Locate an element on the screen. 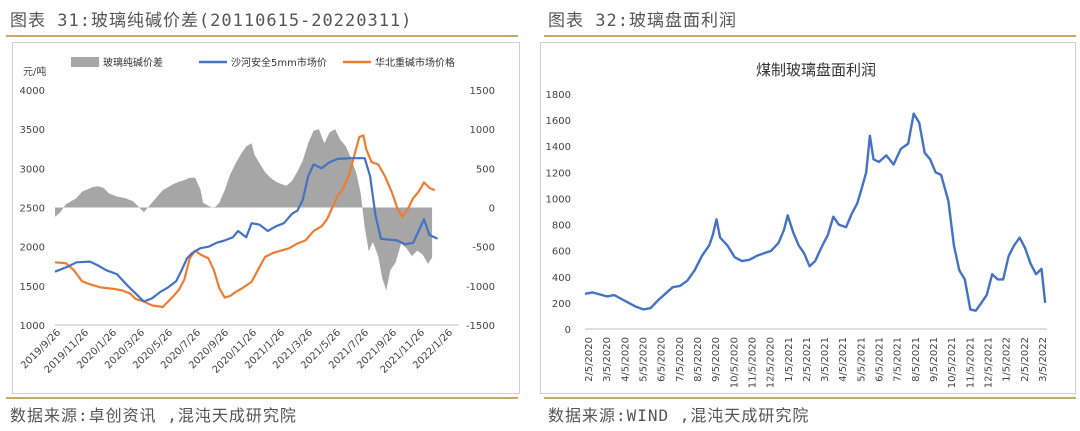 This screenshot has width=1080, height=431. x-tick-label: 2/5/2022 is located at coordinates (1025, 359).